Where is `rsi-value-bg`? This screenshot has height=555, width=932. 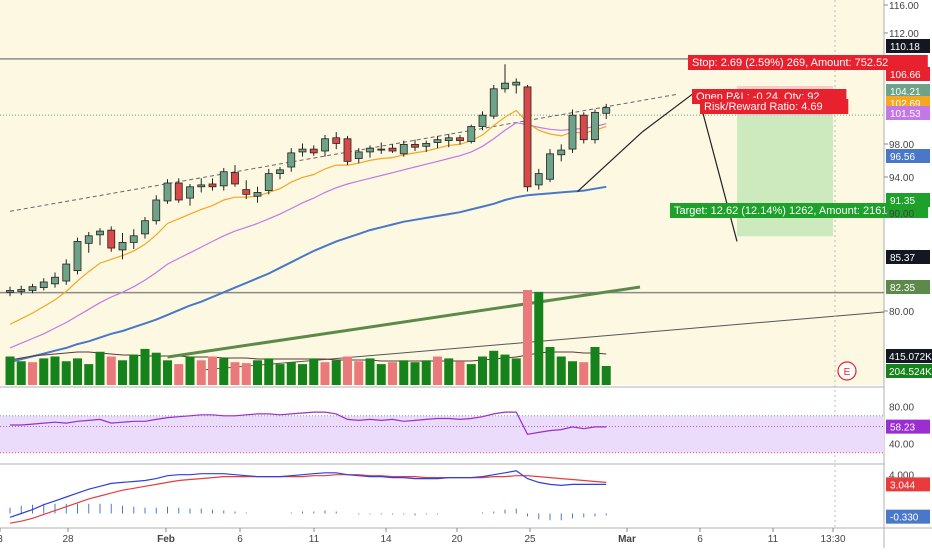
rsi-value-bg is located at coordinates (908, 426).